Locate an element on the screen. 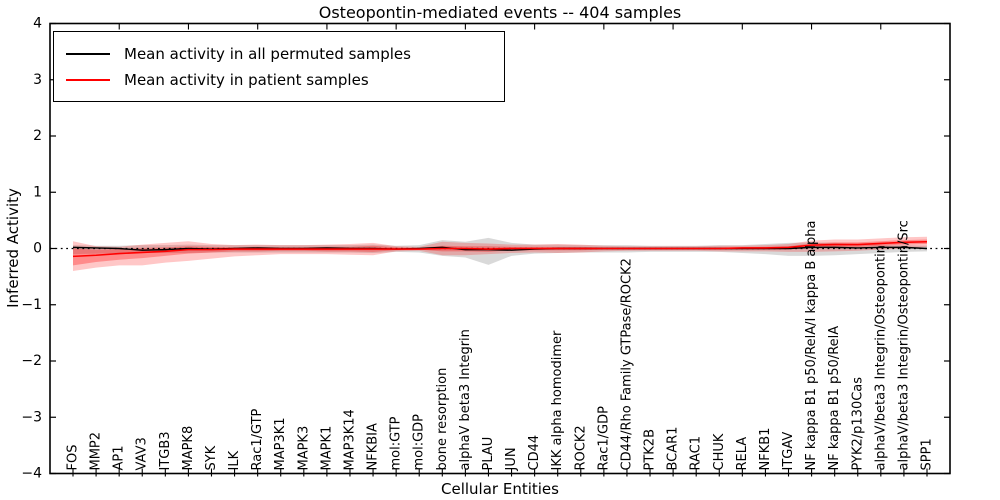 Image resolution: width=1000 pixels, height=500 pixels. x-axis-label: Cellular Entities is located at coordinates (500, 489).